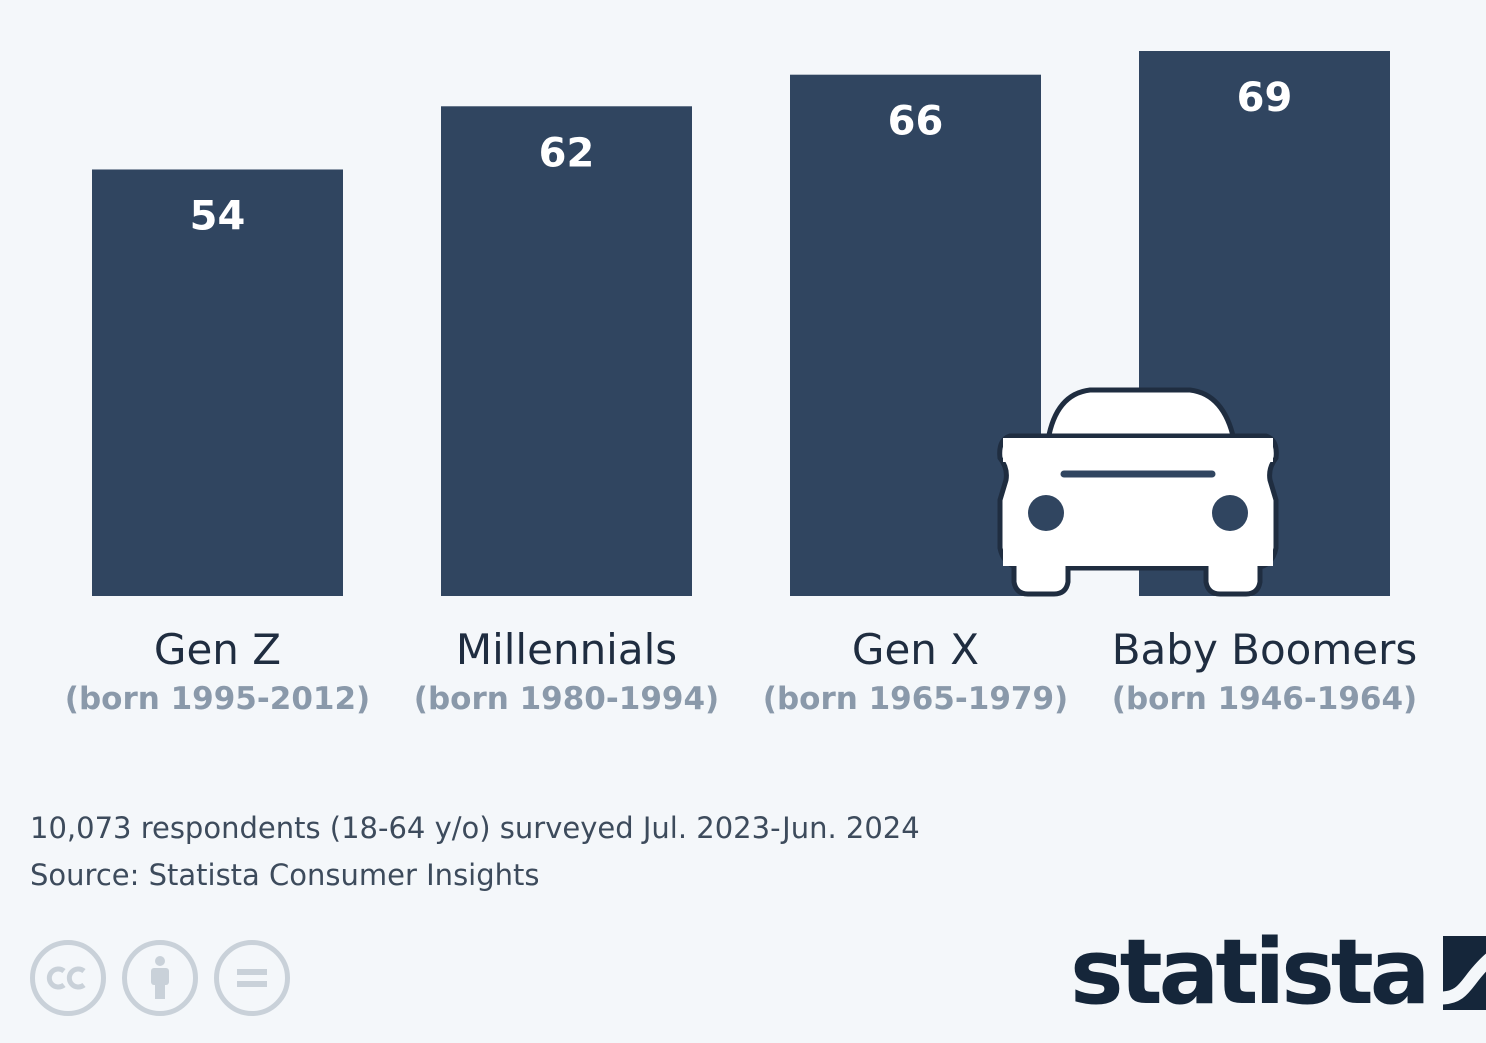 This screenshot has height=1043, width=1486. I want to click on category-sublabel-gen-x: (born 1965-1979), so click(915, 699).